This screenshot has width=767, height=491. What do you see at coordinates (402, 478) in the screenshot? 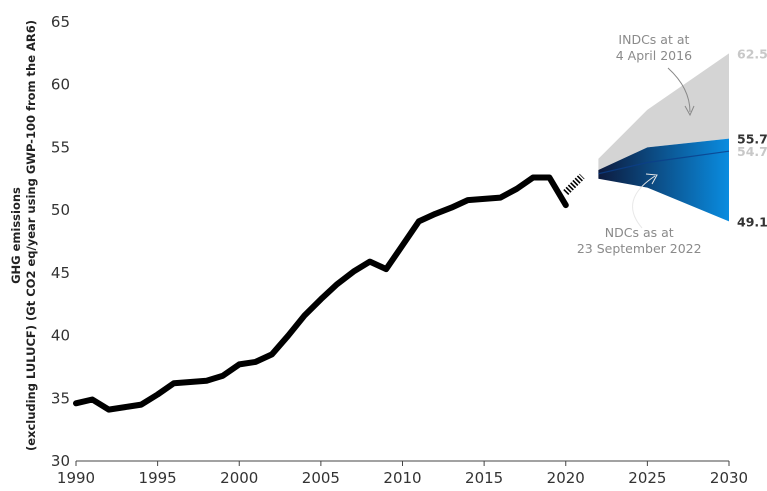
I see `x-tick-label: 2010` at bounding box center [402, 478].